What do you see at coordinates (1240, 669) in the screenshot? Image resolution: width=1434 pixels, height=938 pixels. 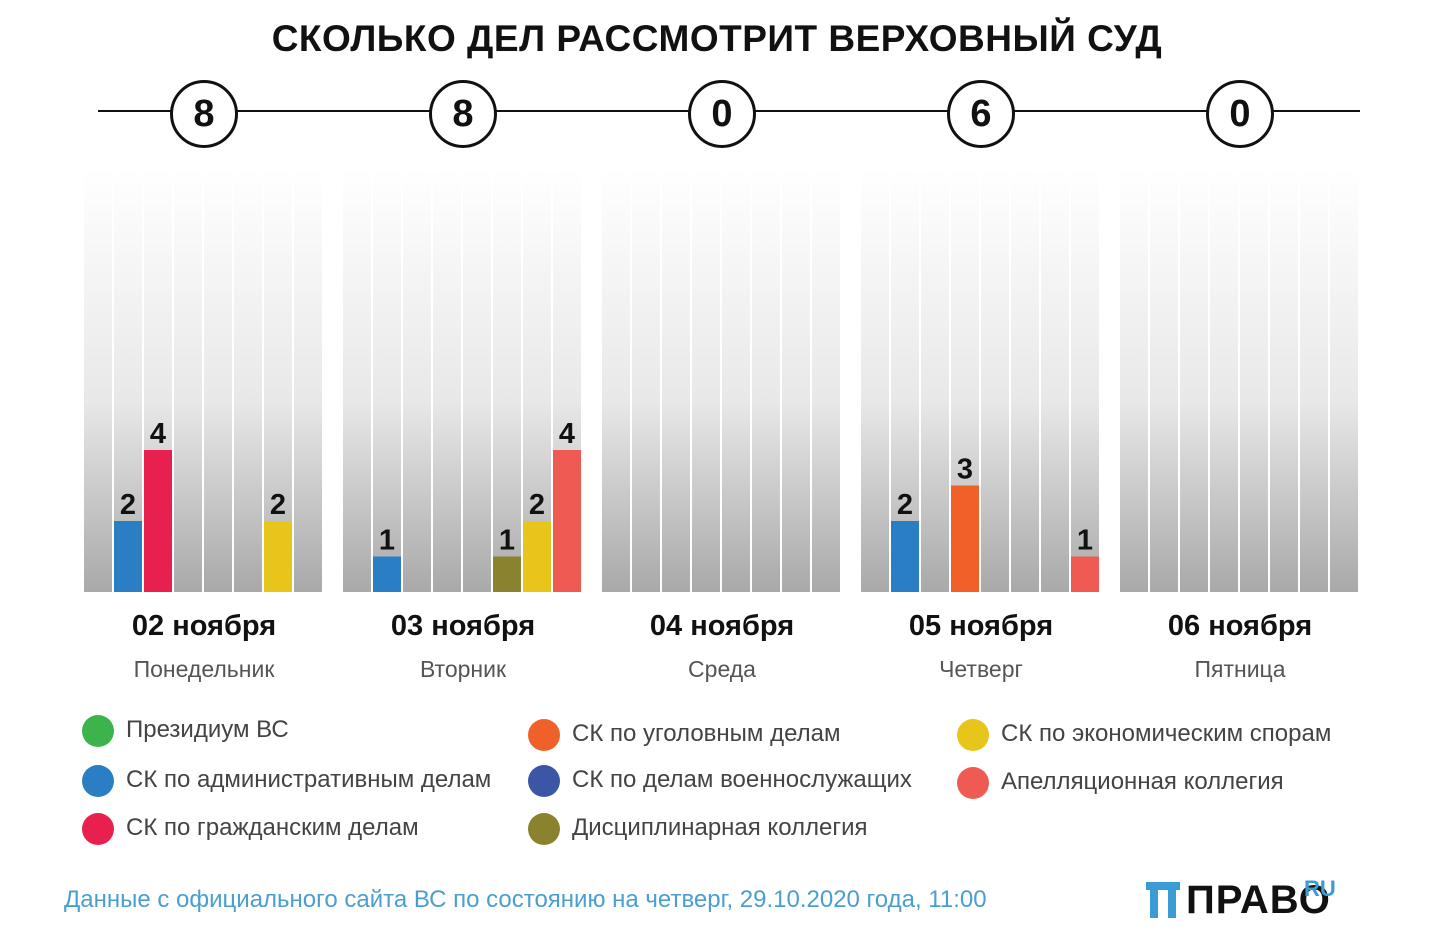 I see `weekday-label: Пятница` at bounding box center [1240, 669].